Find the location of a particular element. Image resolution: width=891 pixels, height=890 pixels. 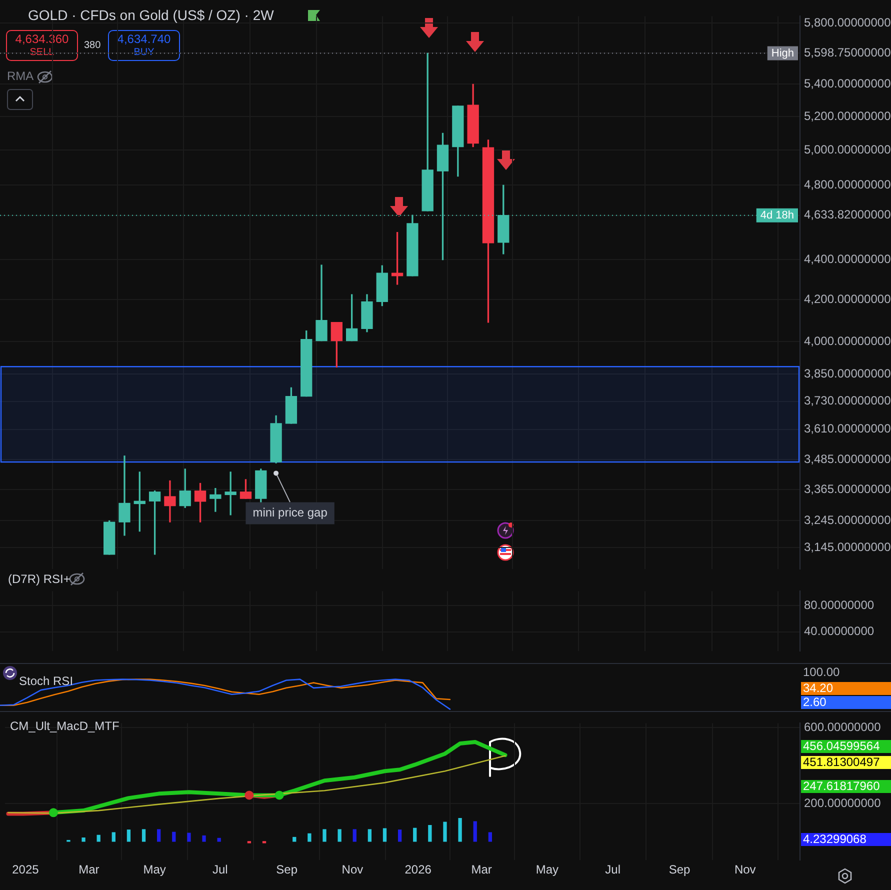

y-tick-label: 5,598.75000000 is located at coordinates (847, 53).